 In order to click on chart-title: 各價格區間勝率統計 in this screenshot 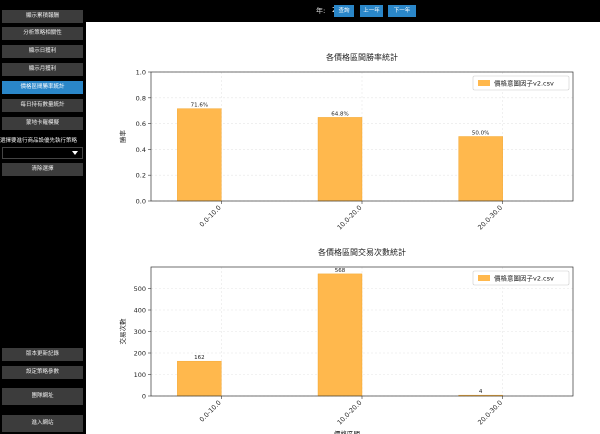, I will do `click(362, 57)`.